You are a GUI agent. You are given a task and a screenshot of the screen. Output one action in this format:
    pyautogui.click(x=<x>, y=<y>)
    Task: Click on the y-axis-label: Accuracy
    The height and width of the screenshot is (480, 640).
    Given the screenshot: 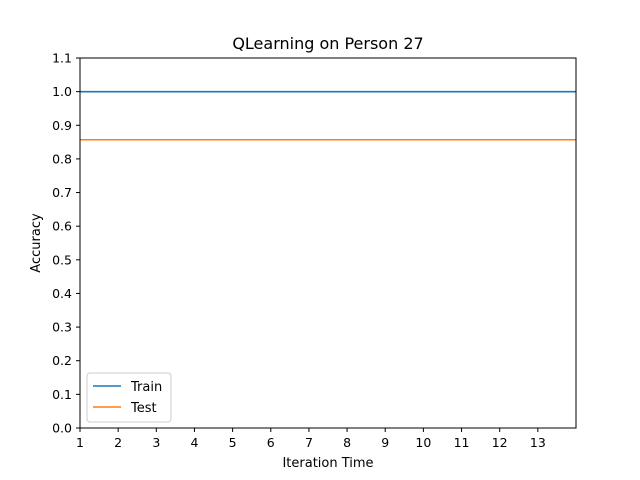 What is the action you would take?
    pyautogui.click(x=36, y=243)
    